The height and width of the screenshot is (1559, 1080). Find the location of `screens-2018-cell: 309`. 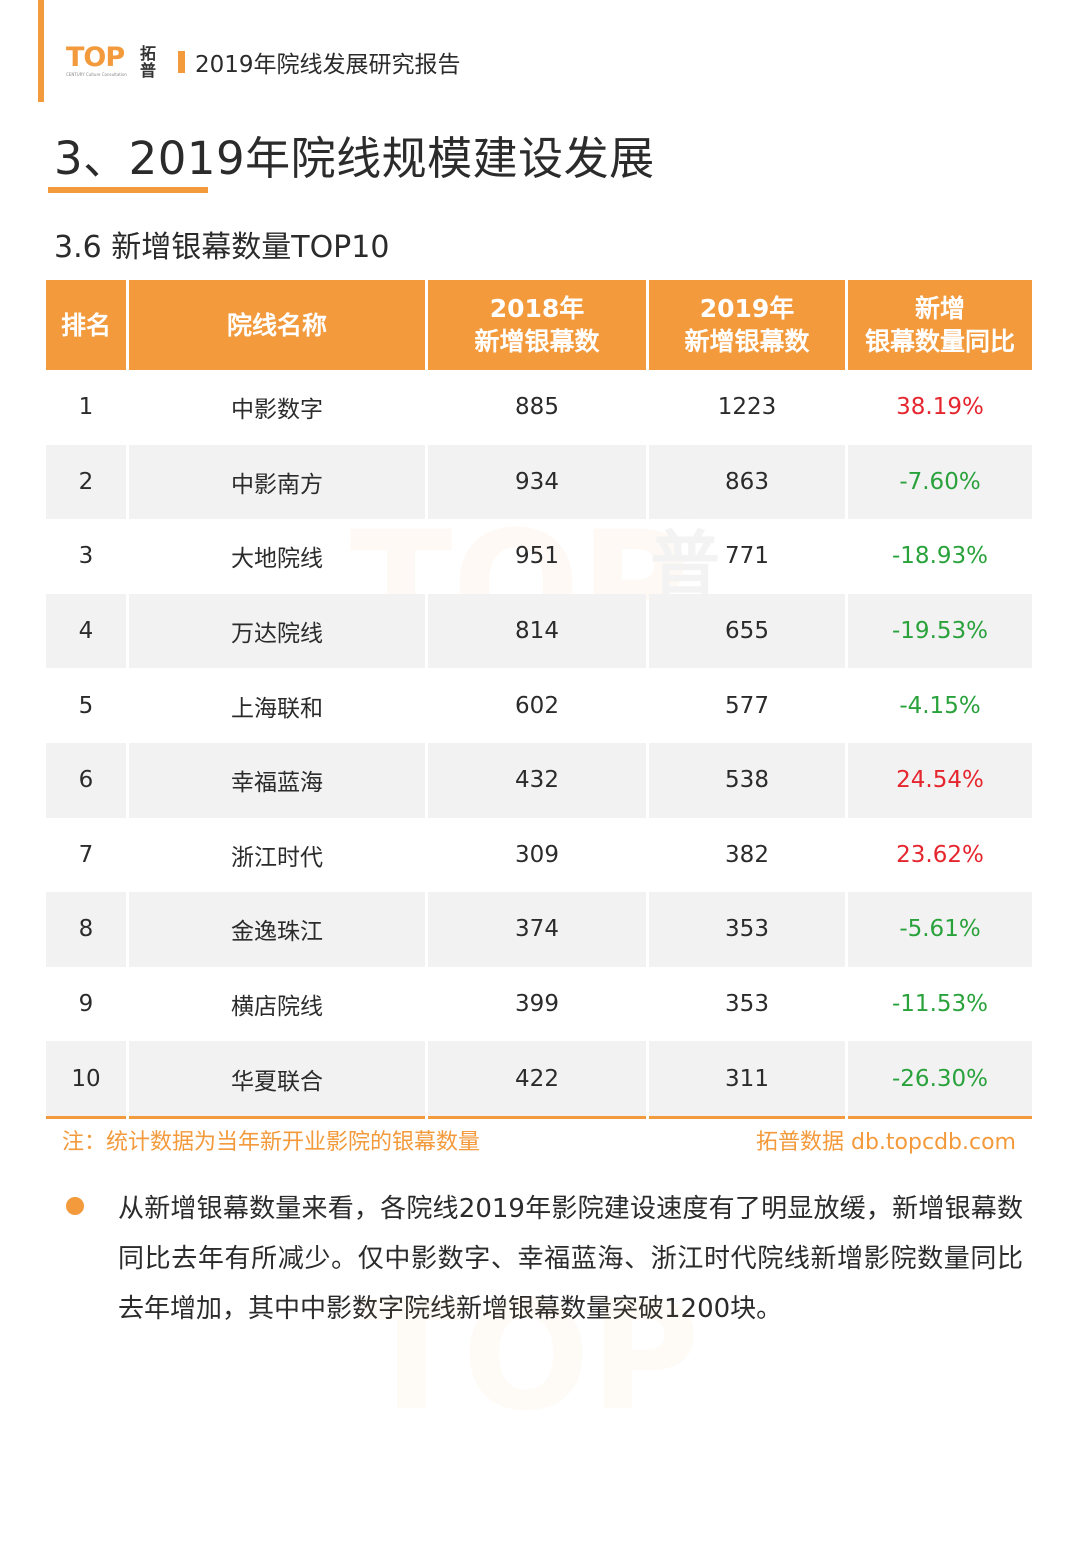

screens-2018-cell: 309 is located at coordinates (537, 854).